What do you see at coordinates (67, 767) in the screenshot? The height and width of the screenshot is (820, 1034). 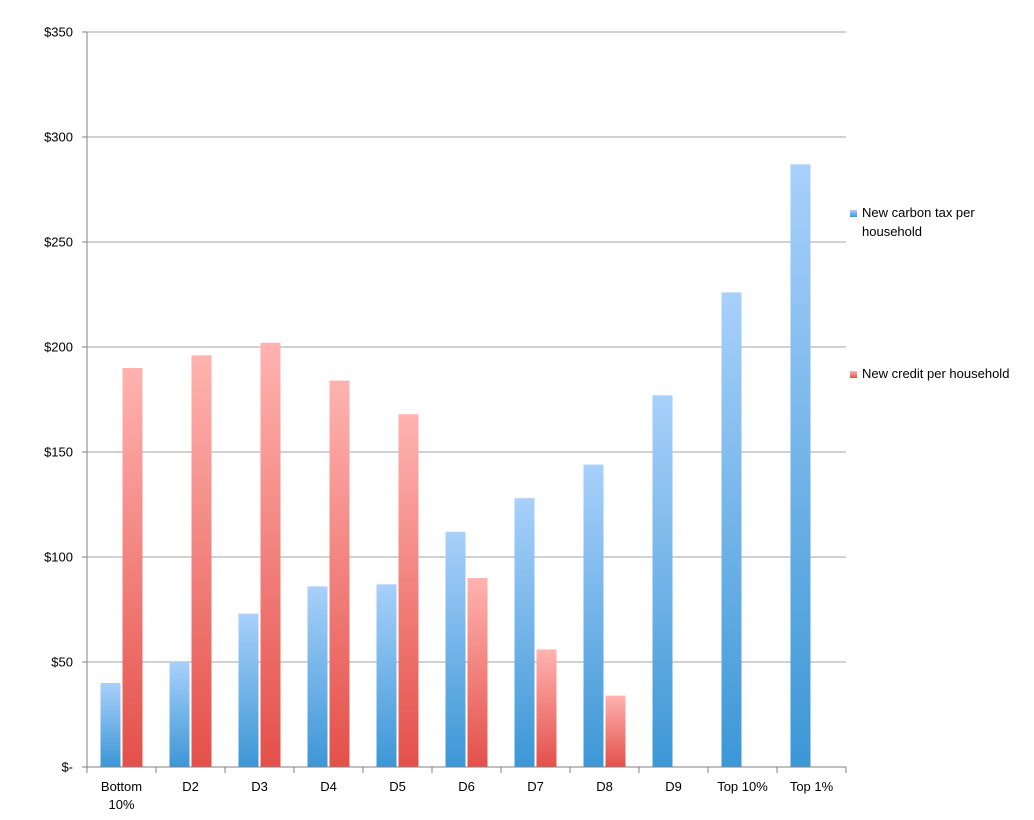 I see `y-tick-label: $-` at bounding box center [67, 767].